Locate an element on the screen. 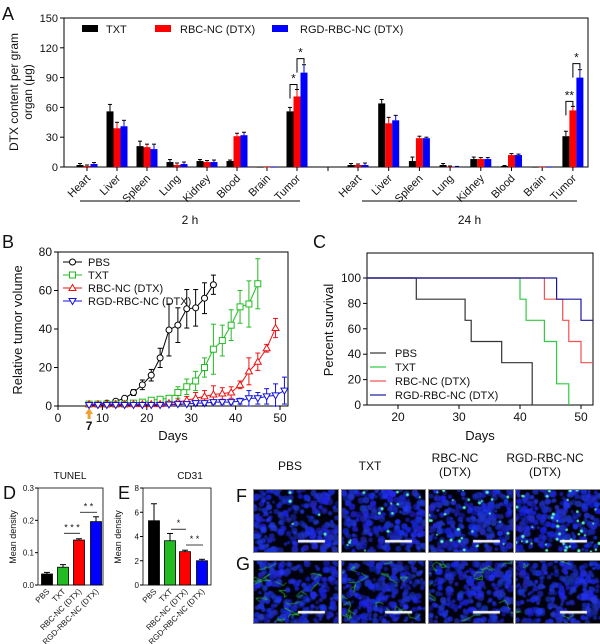 This screenshot has height=644, width=600. y-tick-label: 40 is located at coordinates (46, 329).